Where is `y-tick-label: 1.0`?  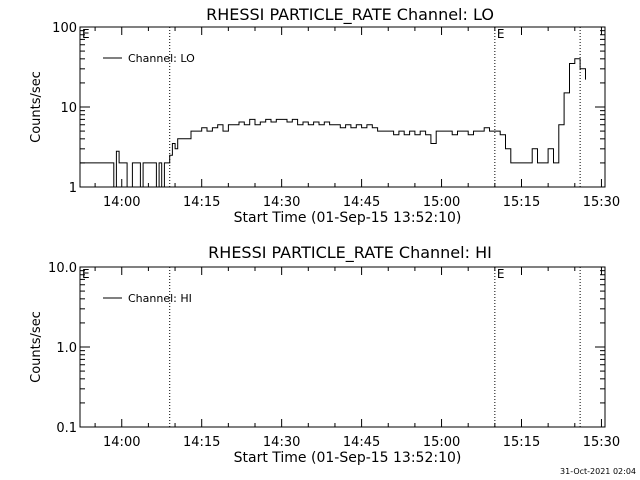 y-tick-label: 1.0 is located at coordinates (66, 348).